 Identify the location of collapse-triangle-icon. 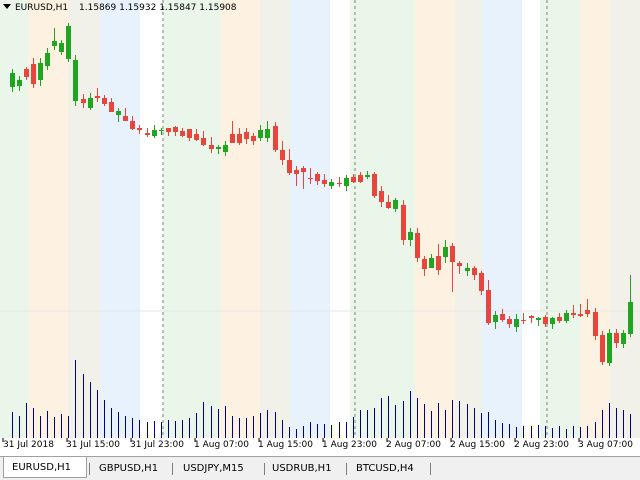
(7, 6).